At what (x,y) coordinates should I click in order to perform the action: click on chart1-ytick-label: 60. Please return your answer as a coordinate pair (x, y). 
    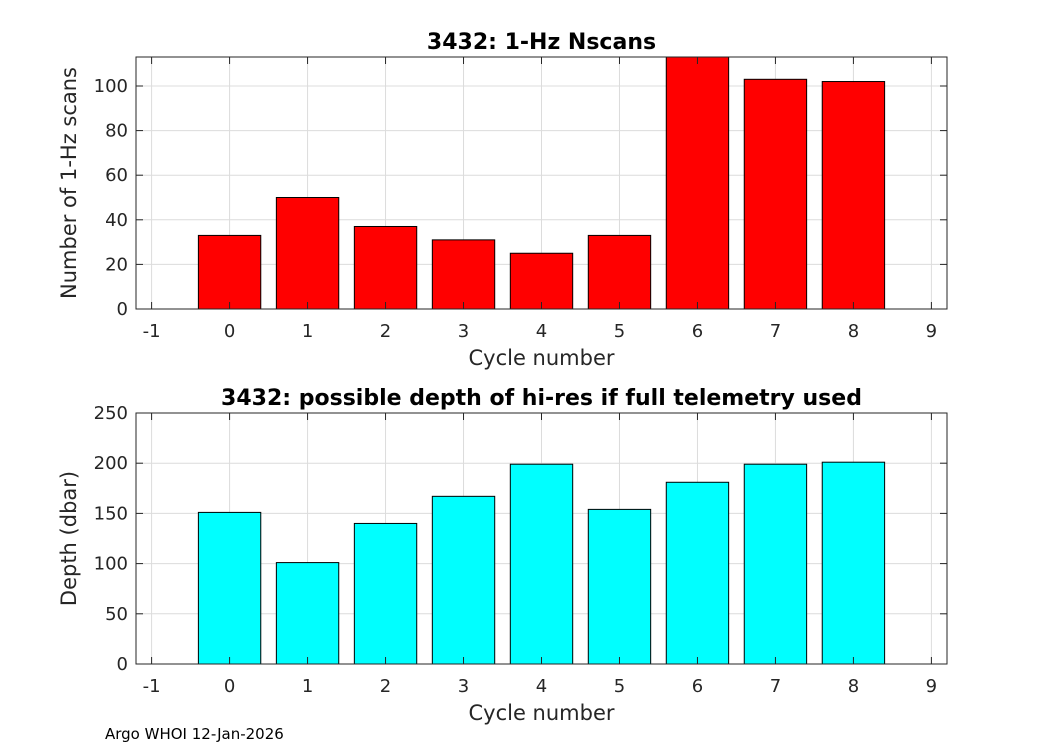
    Looking at the image, I should click on (116, 175).